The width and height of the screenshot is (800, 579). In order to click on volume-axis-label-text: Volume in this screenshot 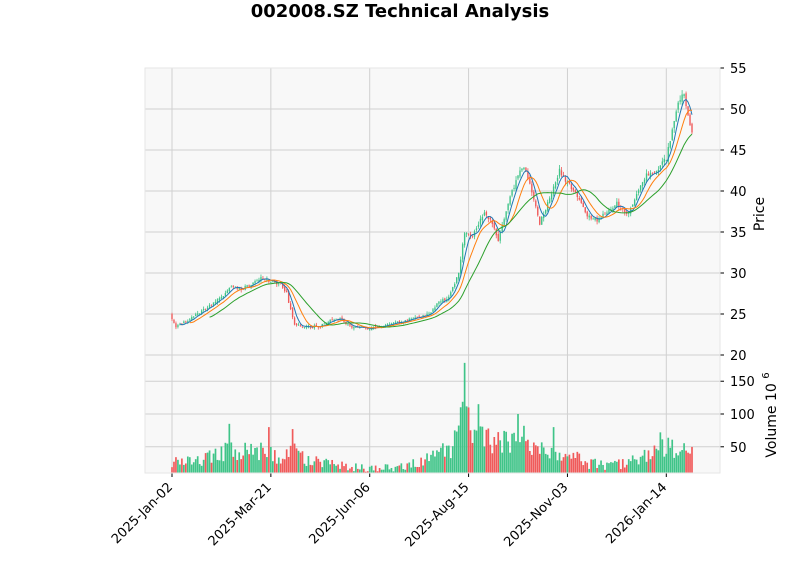, I will do `click(772, 432)`.